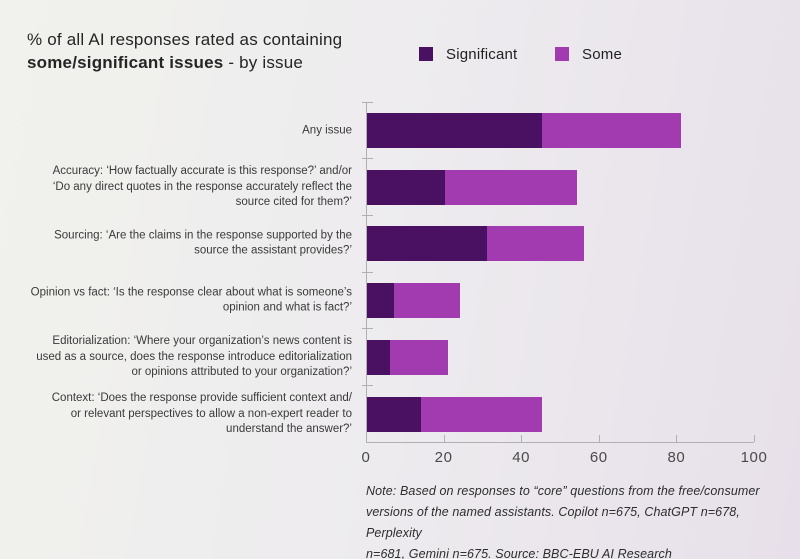 The height and width of the screenshot is (559, 800). Describe the element at coordinates (560, 442) in the screenshot. I see `x-axis` at that location.